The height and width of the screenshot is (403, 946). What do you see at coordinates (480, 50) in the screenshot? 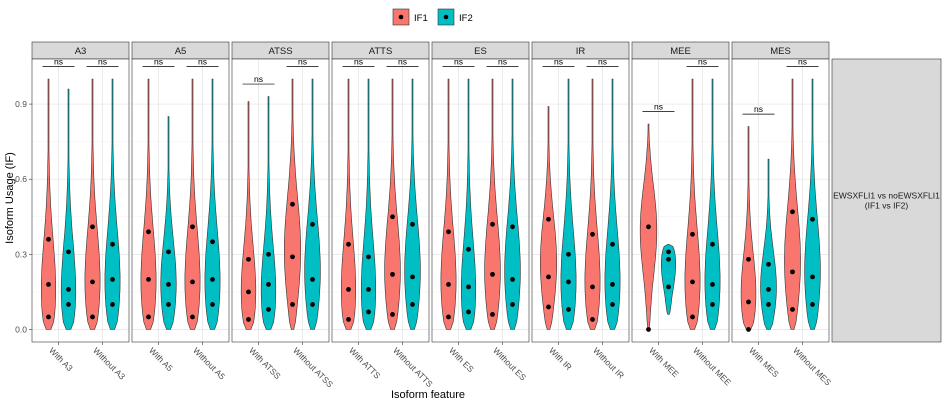
I see `facet-strip-es: ES` at bounding box center [480, 50].